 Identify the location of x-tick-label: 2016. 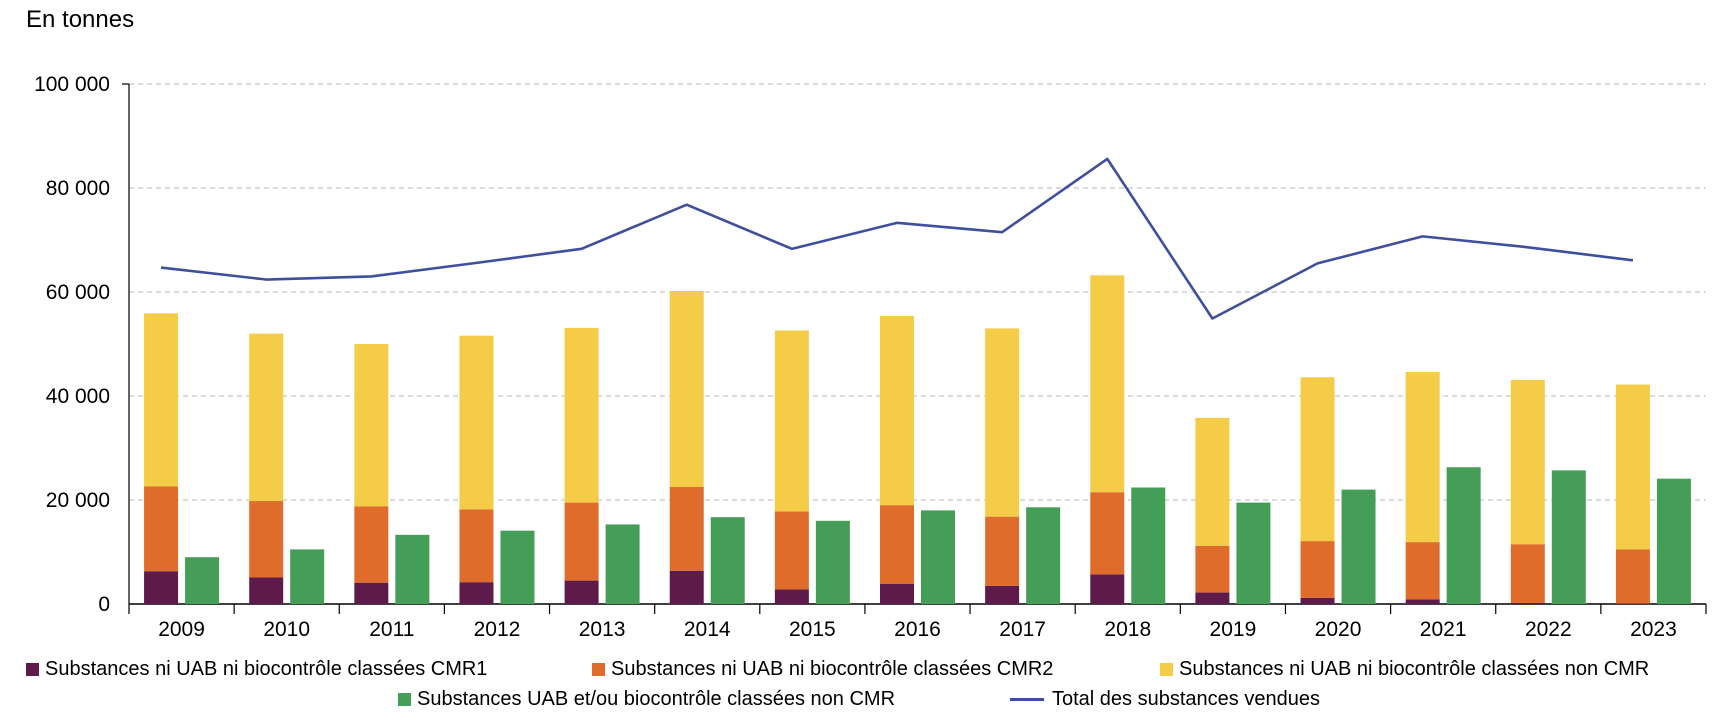
(917, 629).